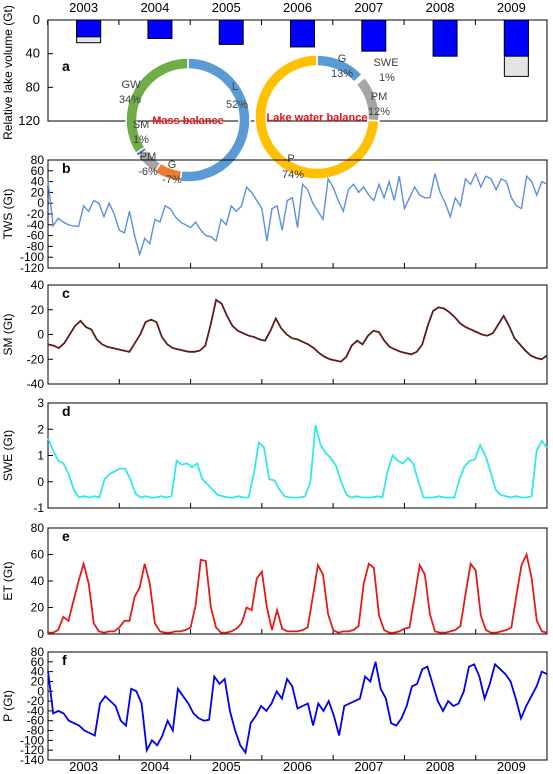 The image size is (553, 774). What do you see at coordinates (154, 766) in the screenshot?
I see `bottom-year-label: 2004` at bounding box center [154, 766].